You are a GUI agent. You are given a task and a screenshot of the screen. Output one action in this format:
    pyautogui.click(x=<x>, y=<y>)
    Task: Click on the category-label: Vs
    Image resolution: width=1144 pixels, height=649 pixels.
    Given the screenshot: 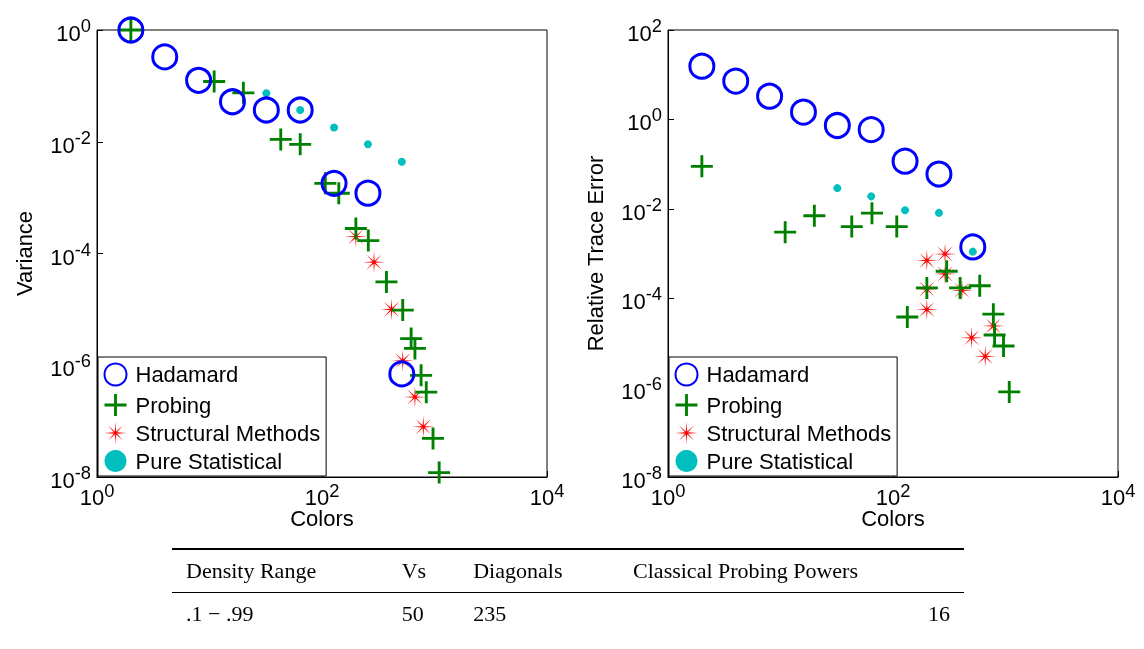 What is the action you would take?
    pyautogui.click(x=414, y=571)
    